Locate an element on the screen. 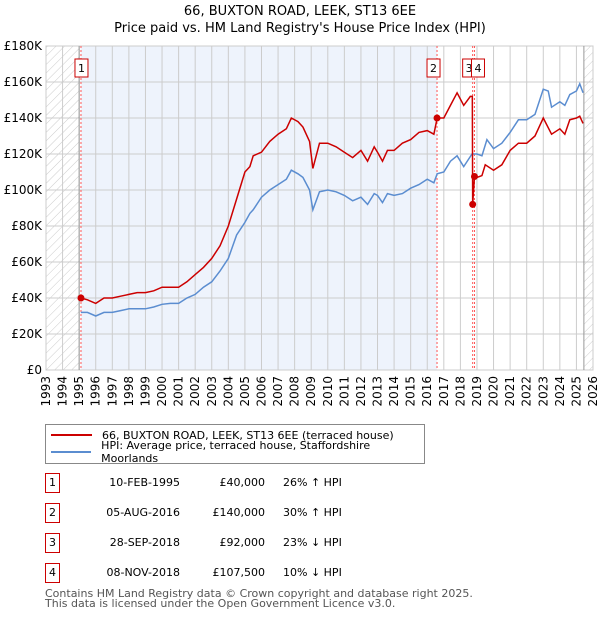  x-tick-label: 2022 is located at coordinates (527, 391).